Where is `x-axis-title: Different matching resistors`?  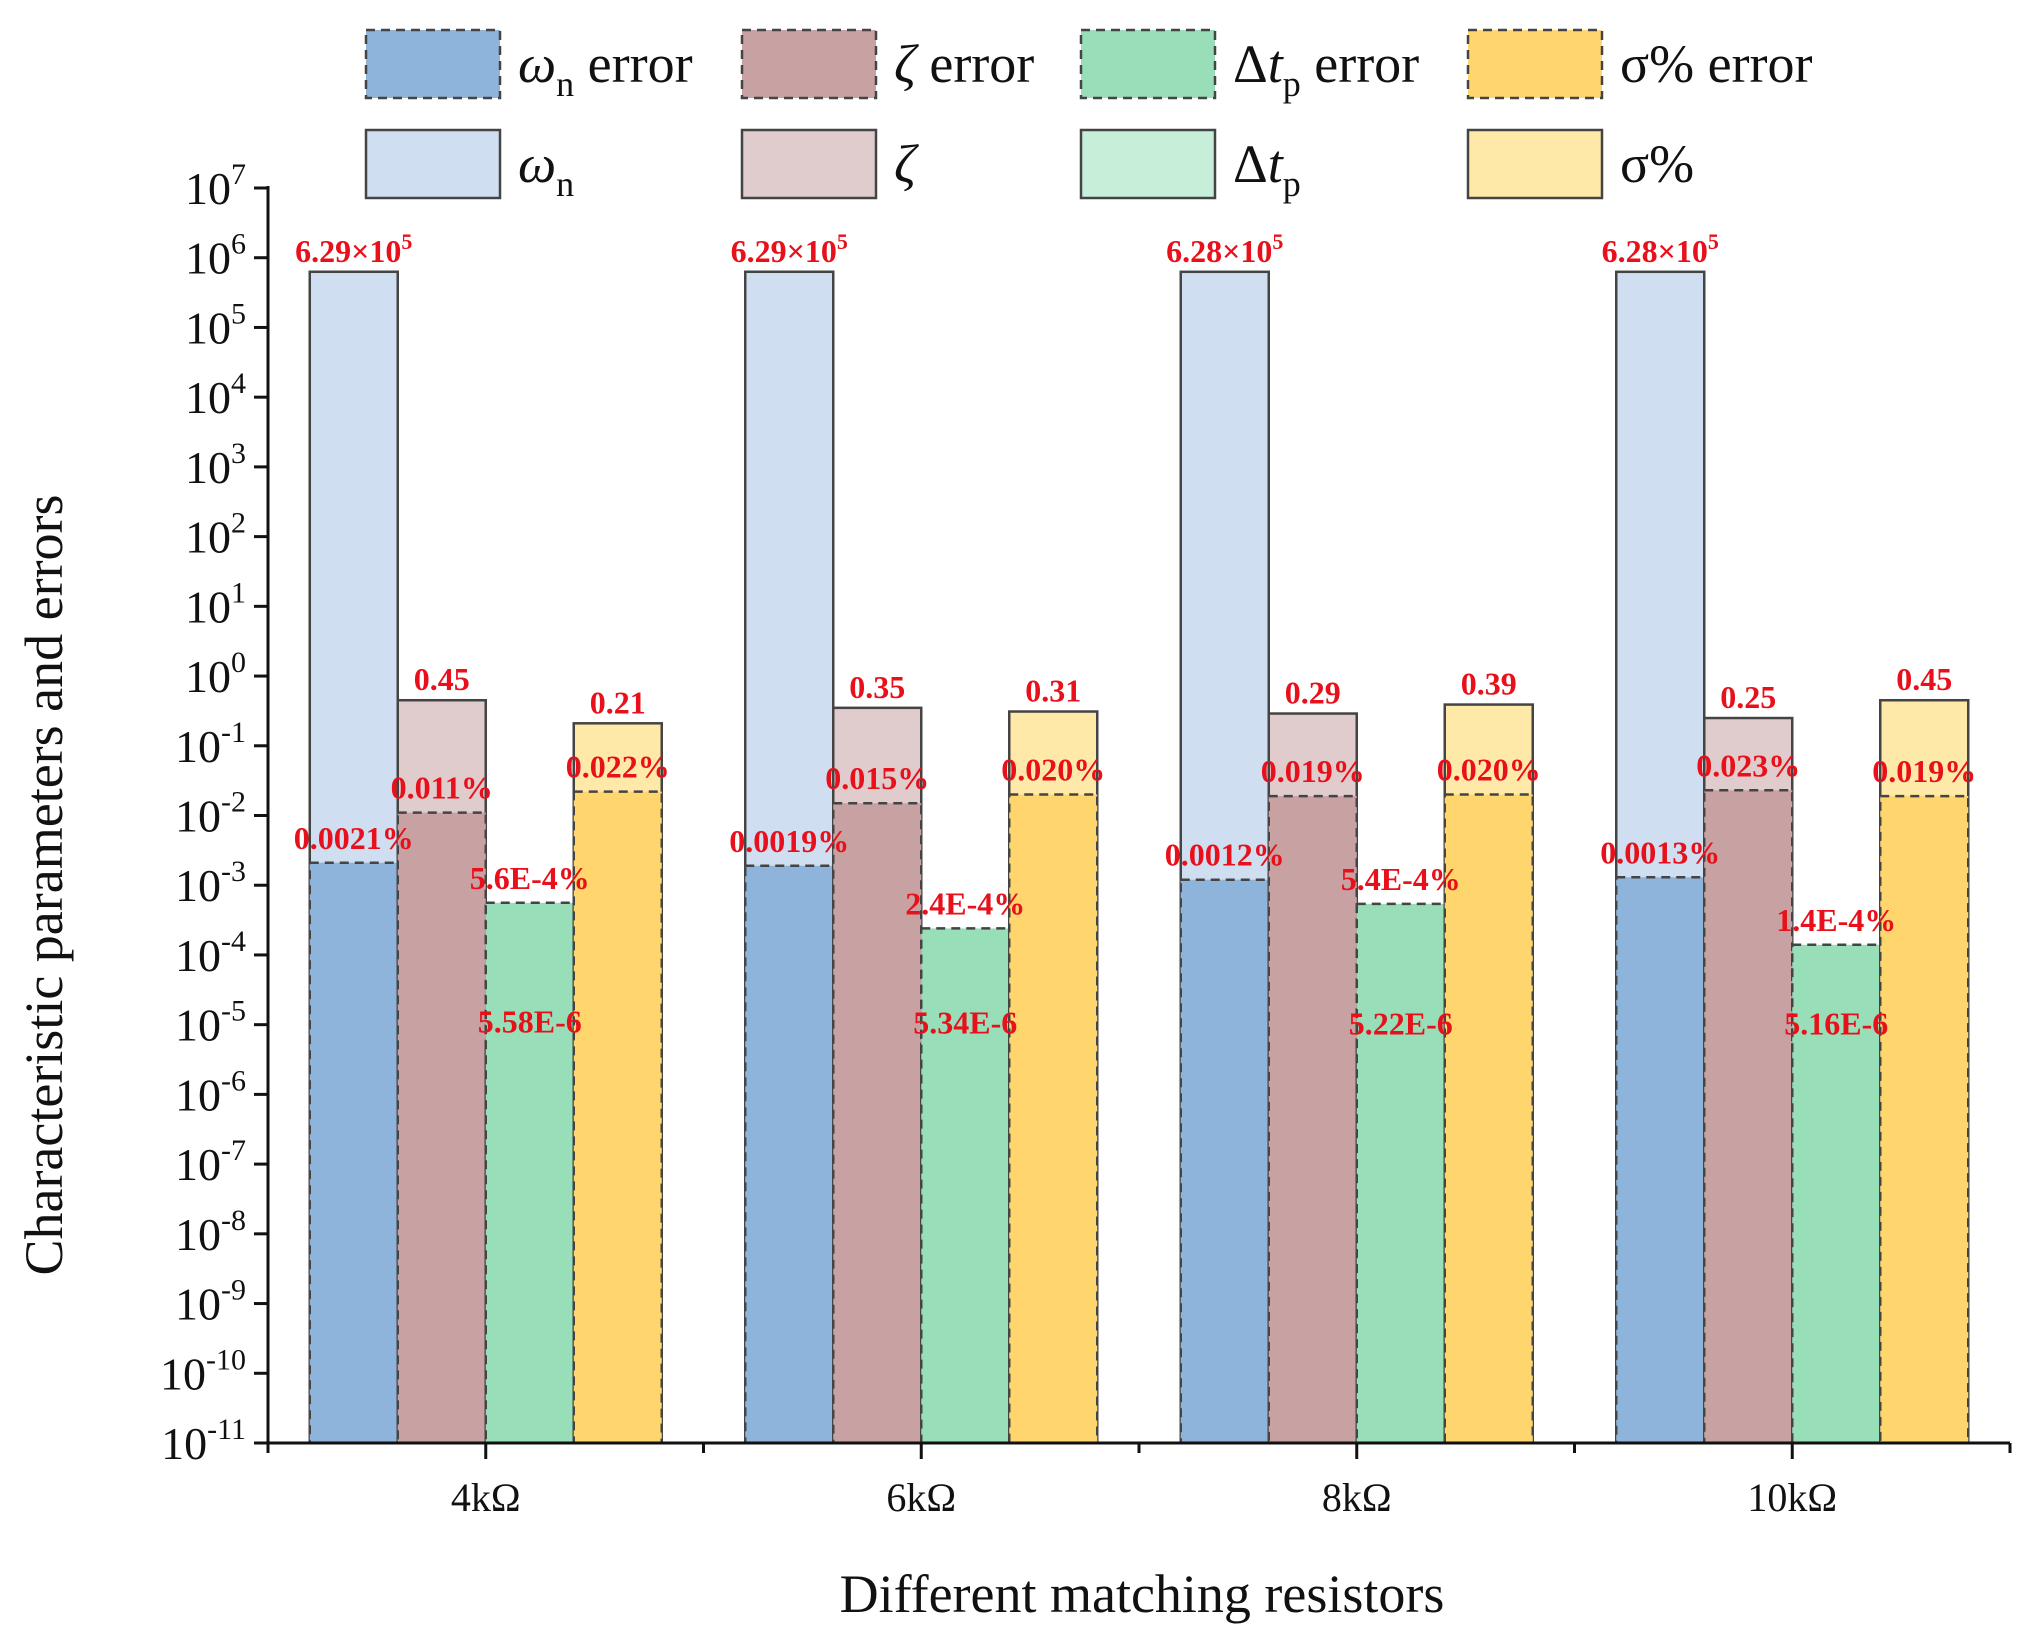
x-axis-title: Different matching resistors is located at coordinates (1142, 1594).